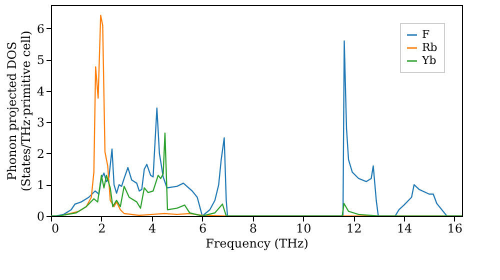 The image size is (500, 280). What do you see at coordinates (102, 229) in the screenshot?
I see `x-tick-label: 2` at bounding box center [102, 229].